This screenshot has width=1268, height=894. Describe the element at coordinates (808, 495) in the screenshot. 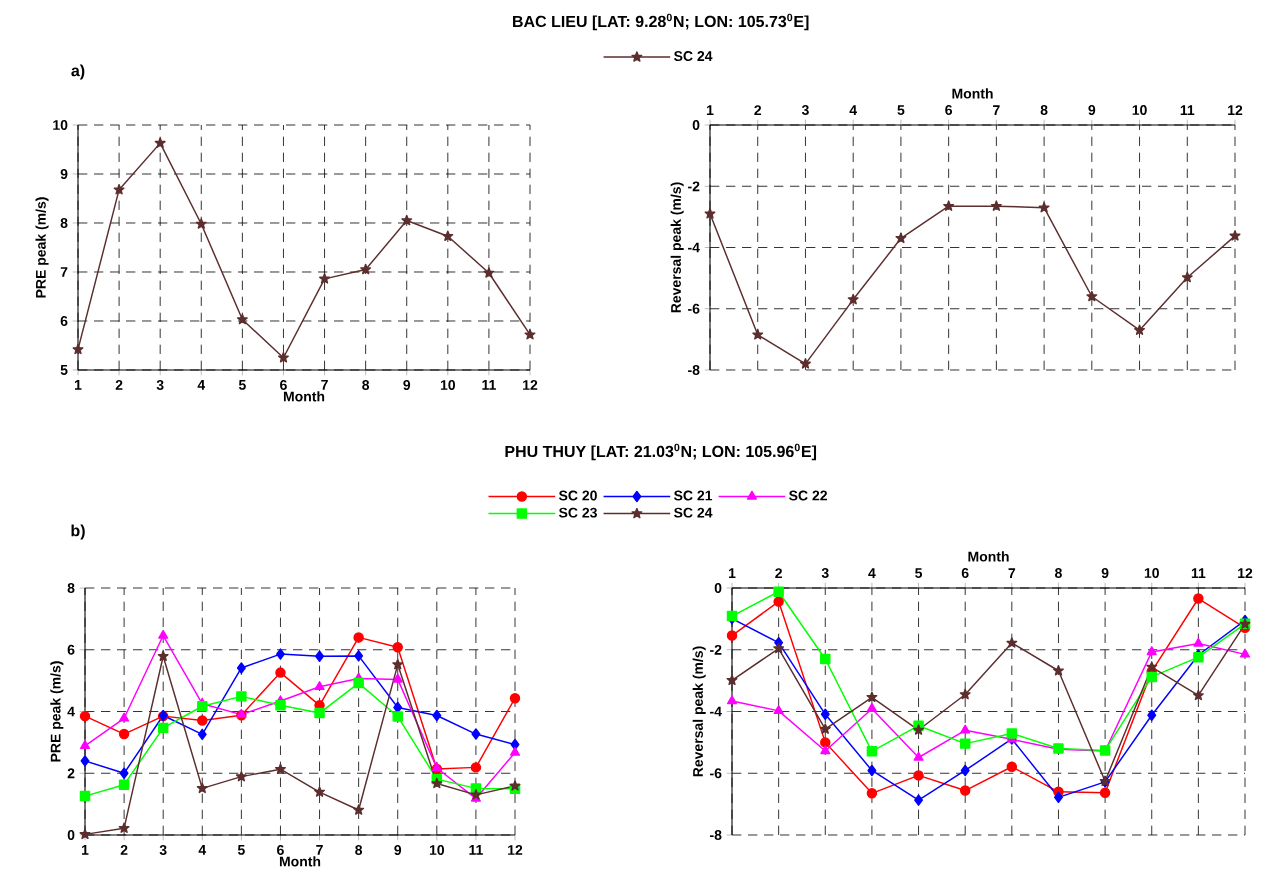

I see `legend-label: SC 22` at that location.